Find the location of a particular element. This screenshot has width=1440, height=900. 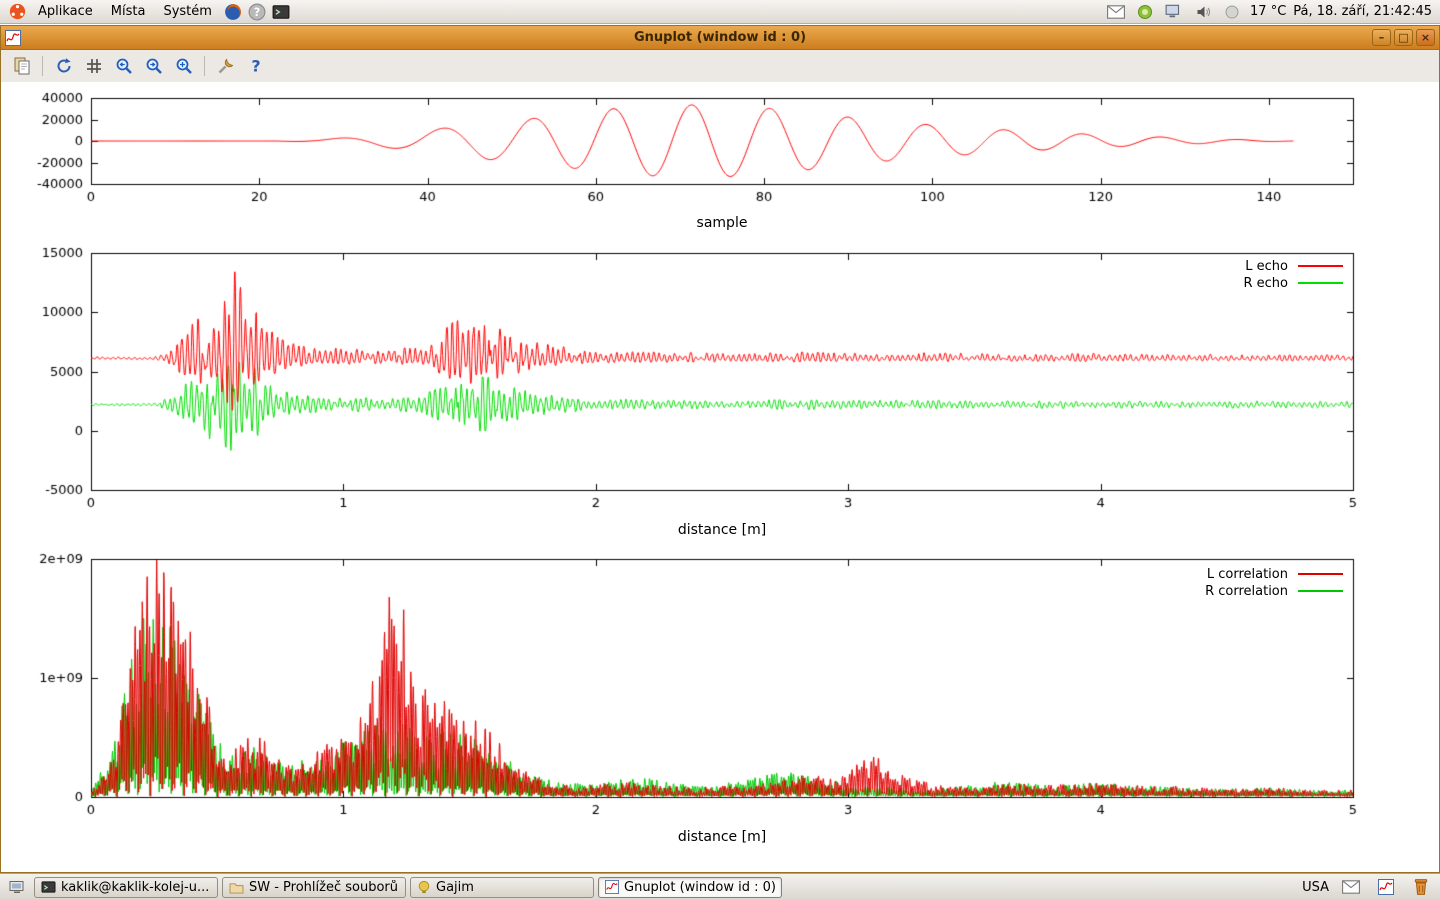

legend-label: R echo is located at coordinates (1265, 283).